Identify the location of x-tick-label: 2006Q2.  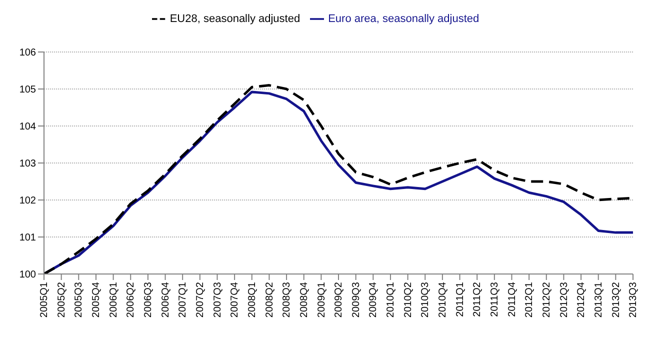
(131, 300).